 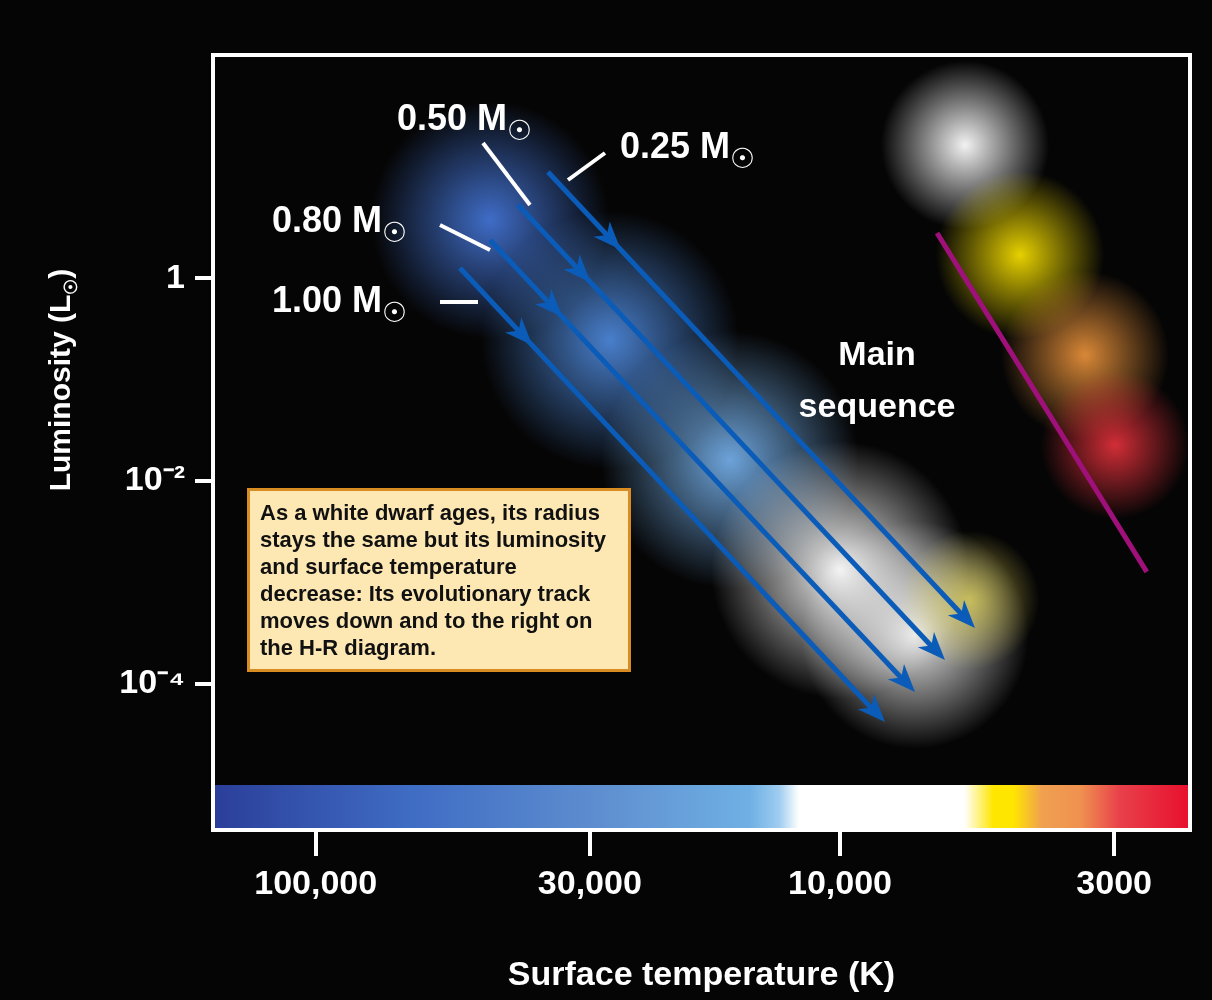 What do you see at coordinates (152, 681) in the screenshot?
I see `y-tick-label: 10⁻⁴` at bounding box center [152, 681].